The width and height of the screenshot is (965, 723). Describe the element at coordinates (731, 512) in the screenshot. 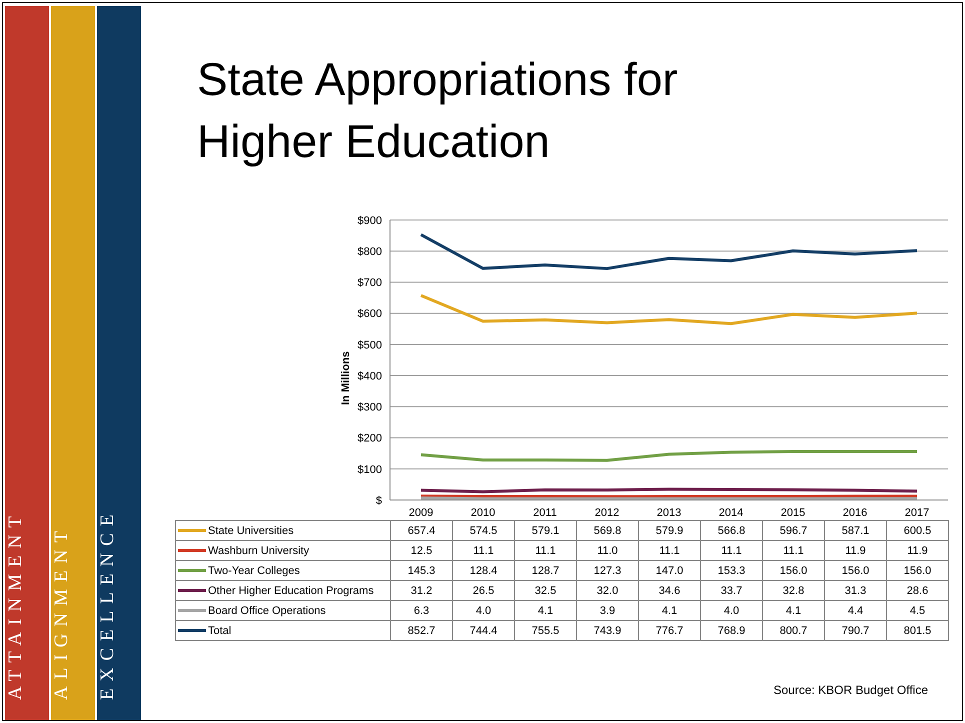

I see `x-tick-label: 2014` at that location.